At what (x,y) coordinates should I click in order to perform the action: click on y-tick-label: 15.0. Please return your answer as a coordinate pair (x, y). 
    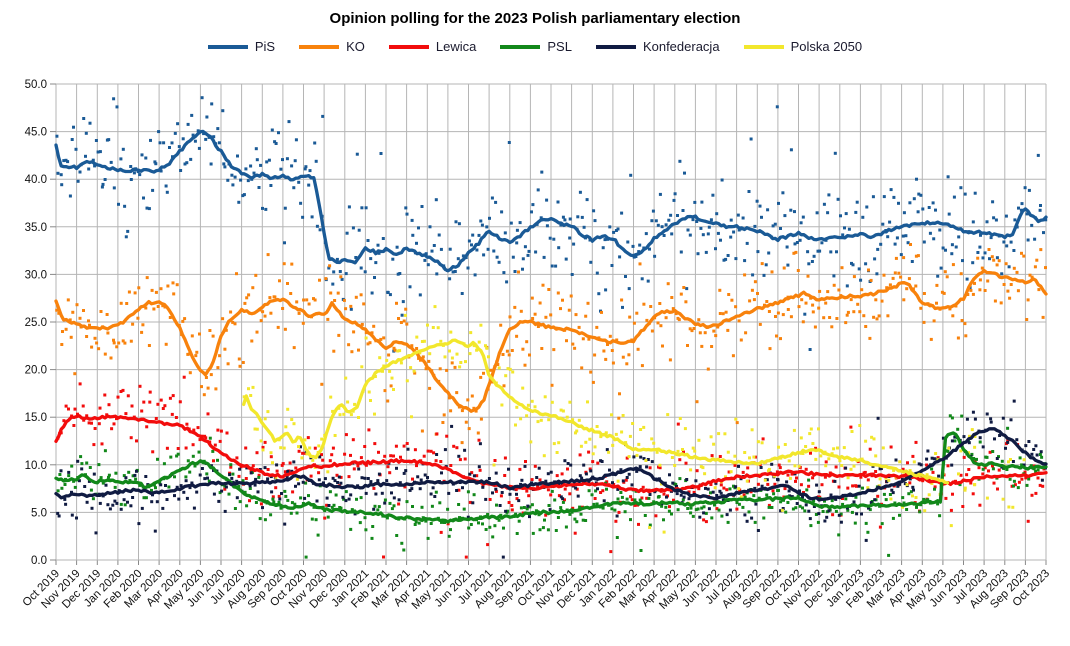
    Looking at the image, I should click on (36, 418).